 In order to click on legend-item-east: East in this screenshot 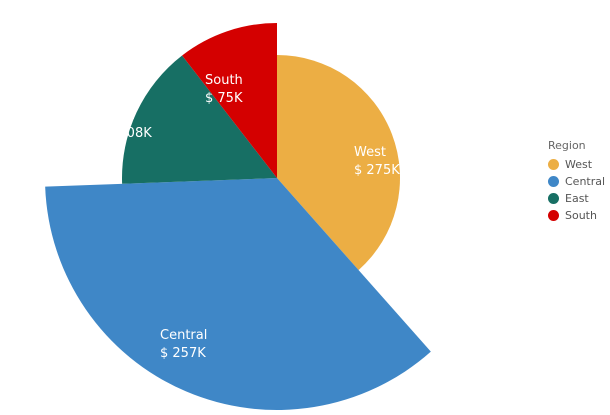, I will do `click(576, 198)`.